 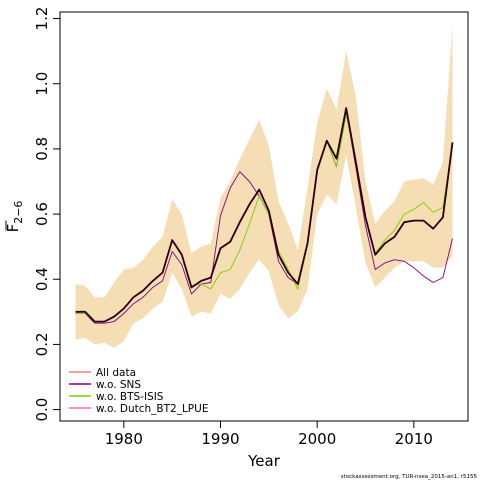 I want to click on x-axis: 1980 1990 2000 2010, so click(x=269, y=434).